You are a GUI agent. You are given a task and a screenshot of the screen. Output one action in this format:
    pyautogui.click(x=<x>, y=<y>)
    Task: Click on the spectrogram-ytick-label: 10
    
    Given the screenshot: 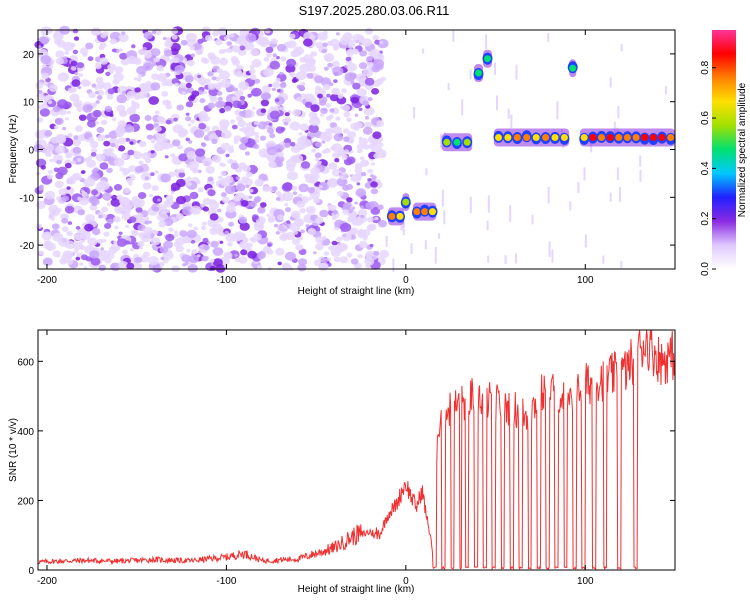 What is the action you would take?
    pyautogui.click(x=29, y=103)
    